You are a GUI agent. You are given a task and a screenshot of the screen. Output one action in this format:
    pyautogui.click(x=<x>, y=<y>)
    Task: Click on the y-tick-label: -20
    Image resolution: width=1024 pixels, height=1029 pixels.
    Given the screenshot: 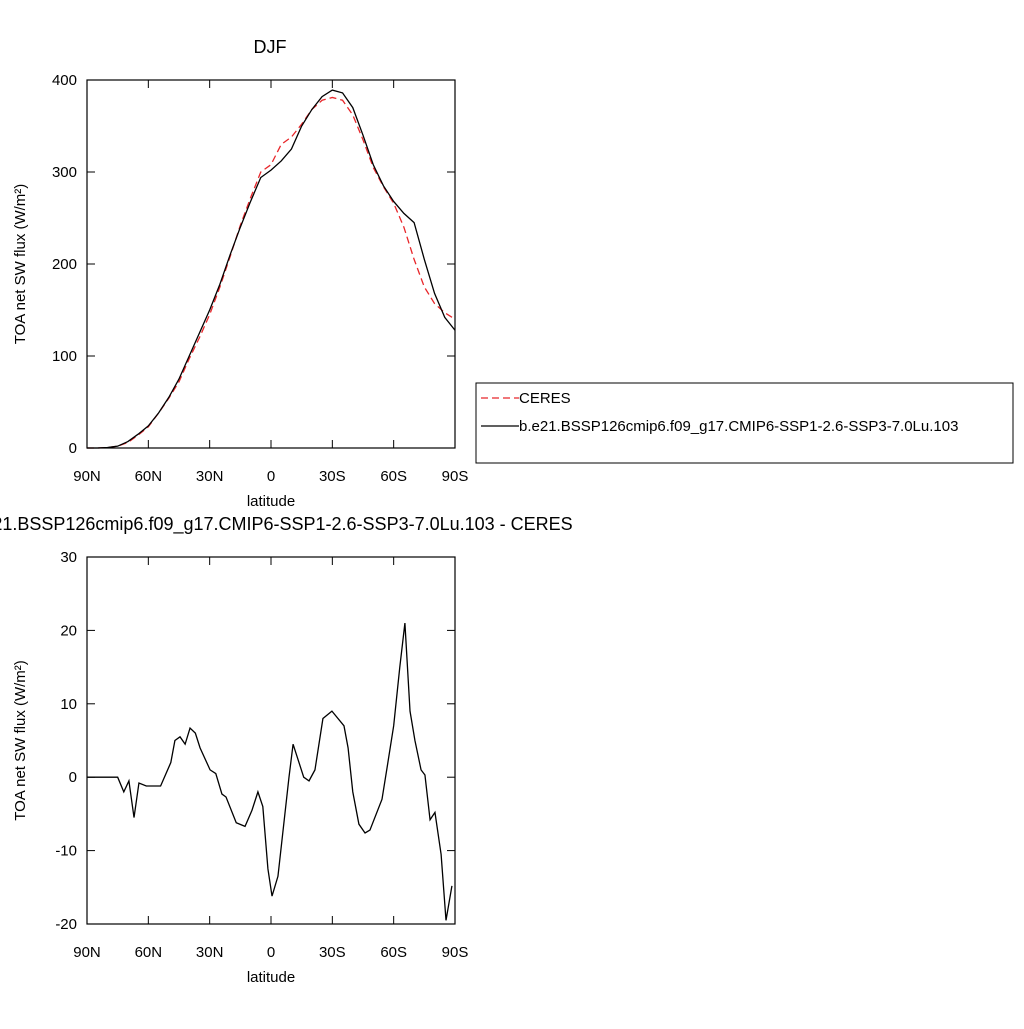 What is the action you would take?
    pyautogui.click(x=66, y=924)
    